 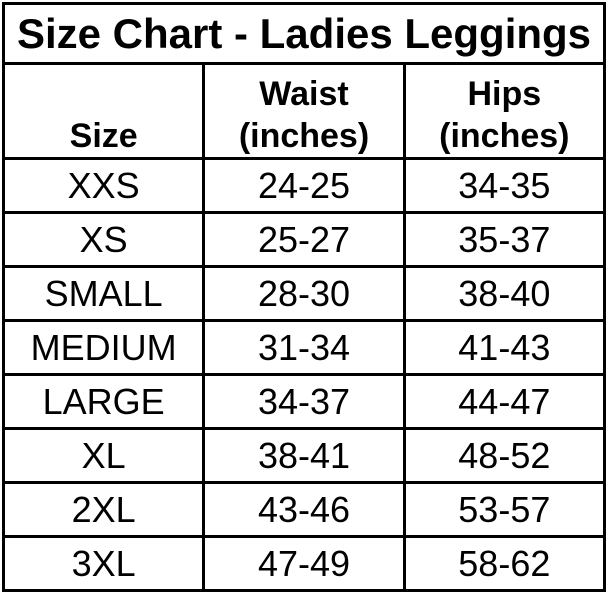 I want to click on hips-cell: 35-37, so click(x=504, y=239).